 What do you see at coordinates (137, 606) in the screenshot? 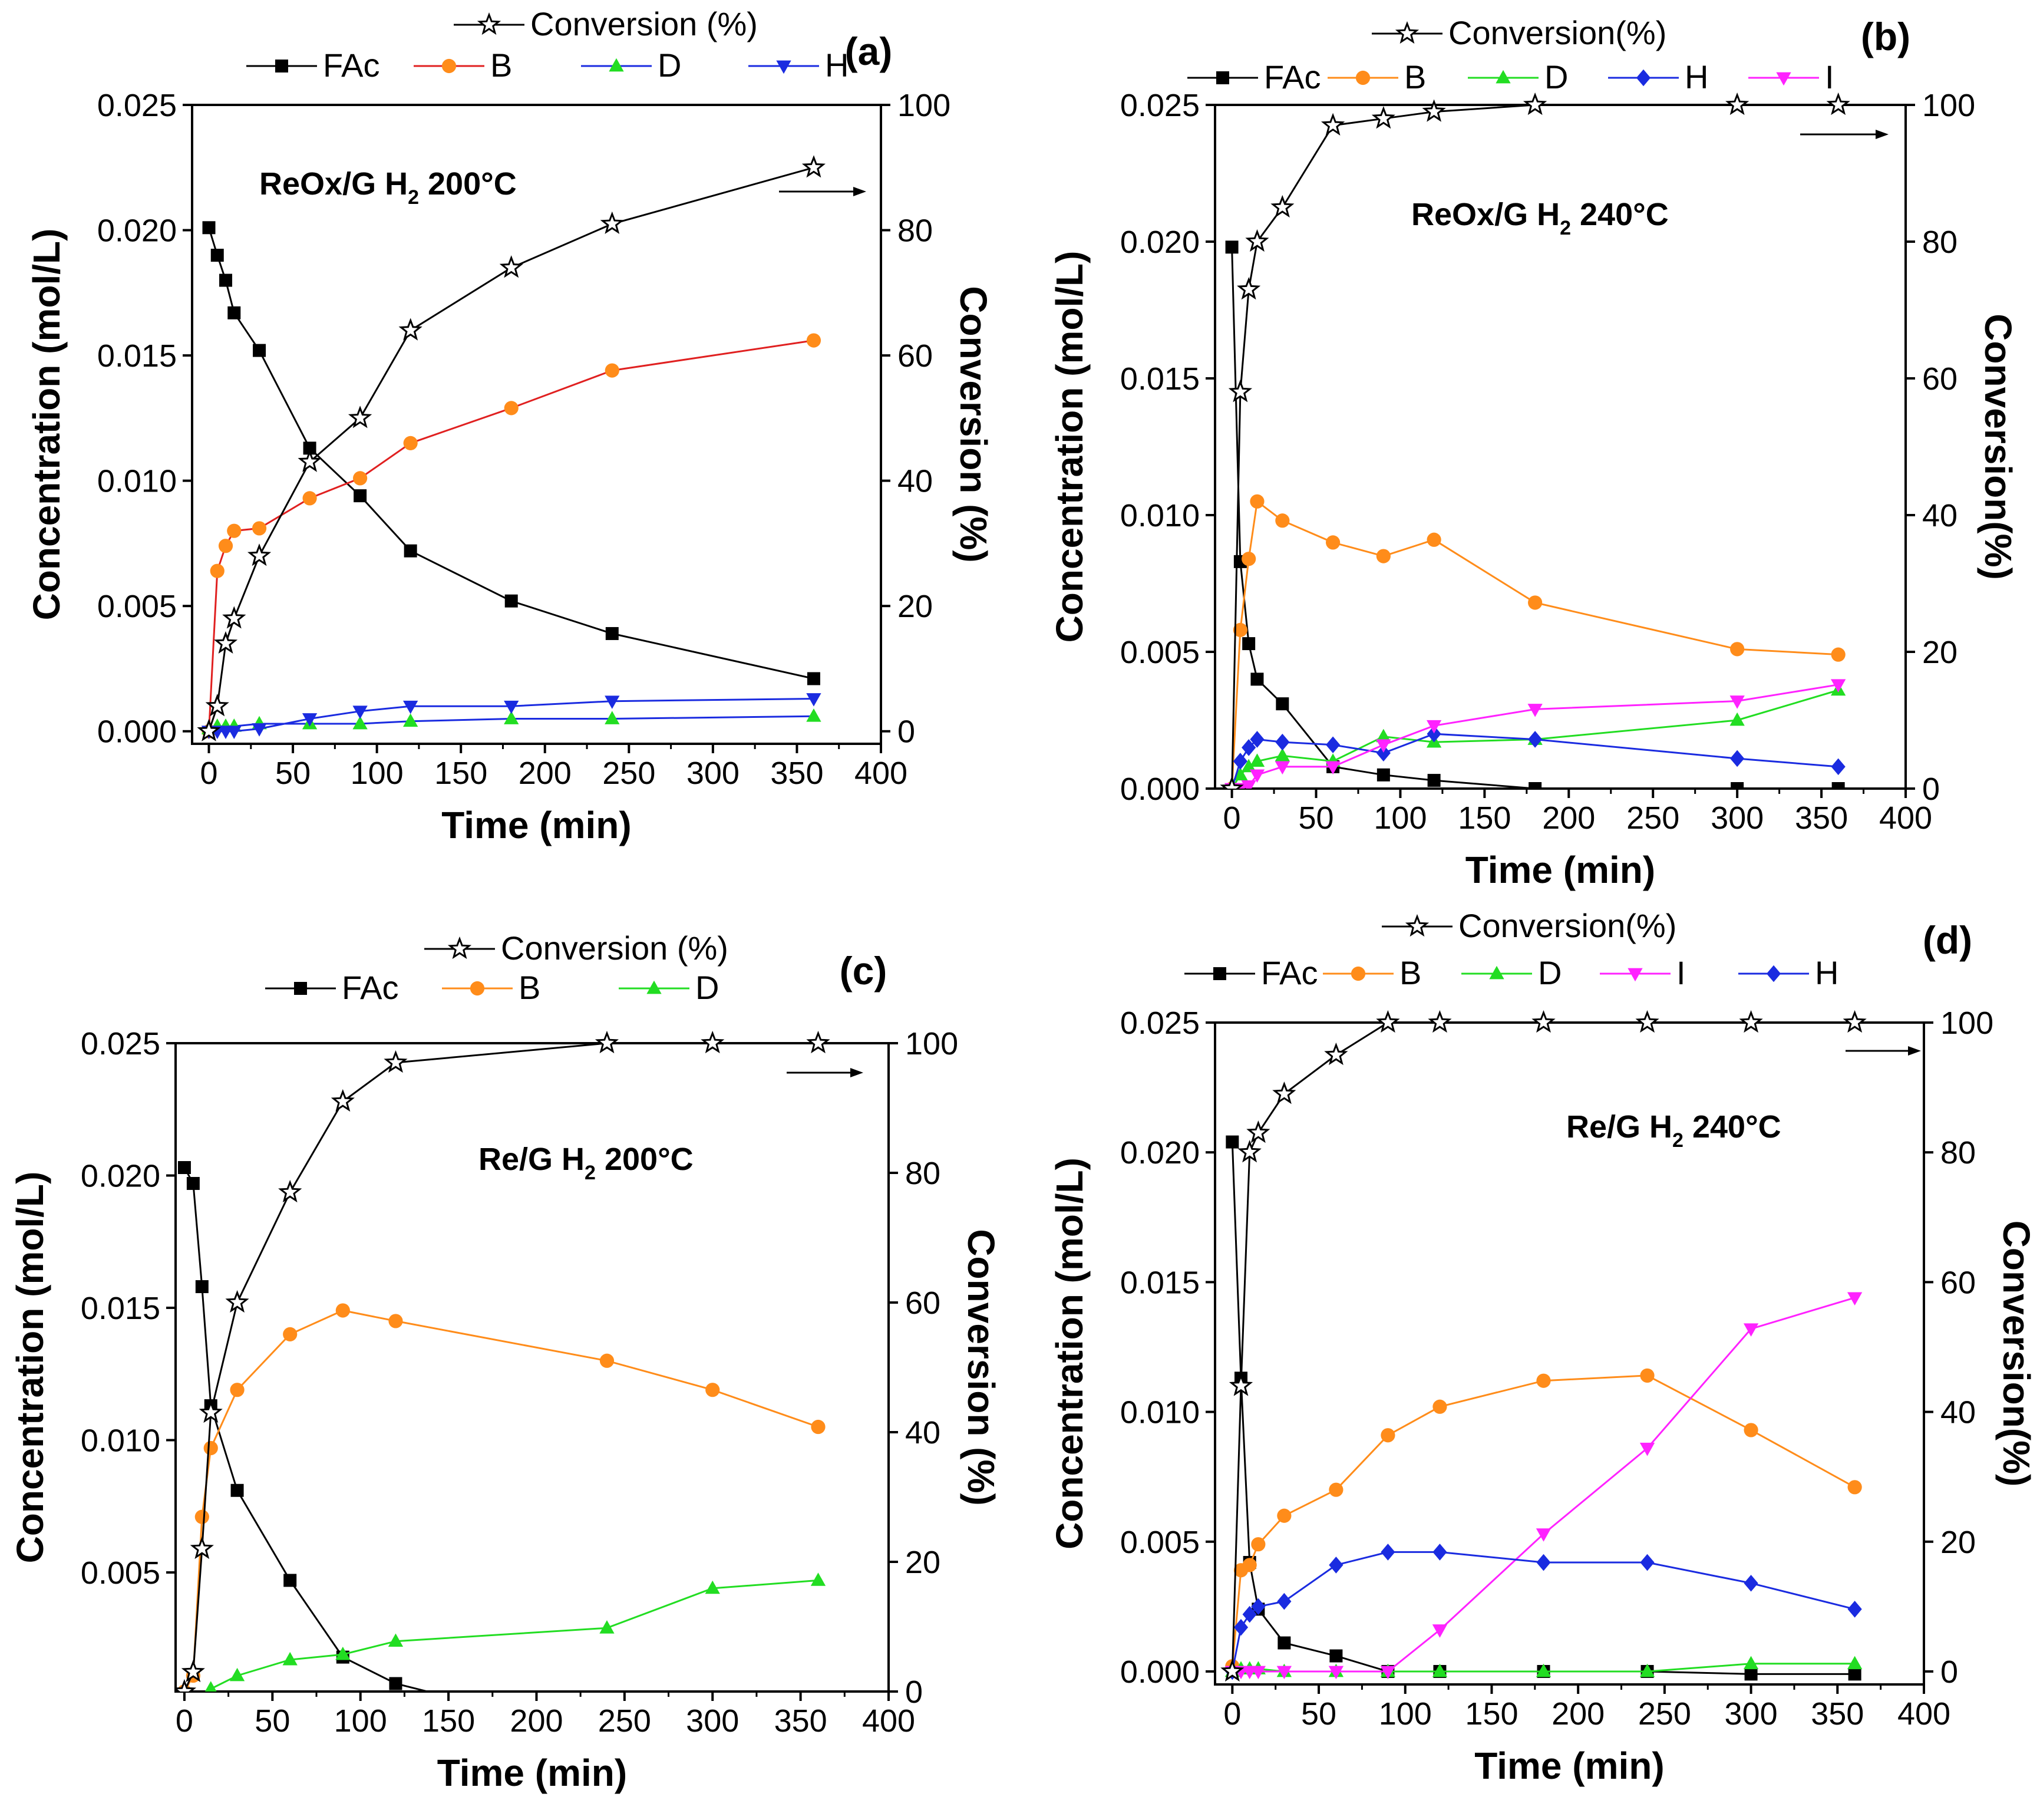
I see `y-tick-label: 0.005` at bounding box center [137, 606].